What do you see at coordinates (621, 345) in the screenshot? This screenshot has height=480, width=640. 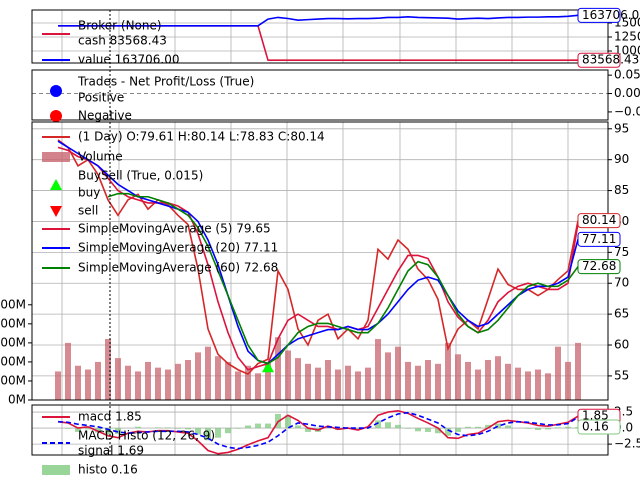 I see `y-tick-label: 60` at bounding box center [621, 345].